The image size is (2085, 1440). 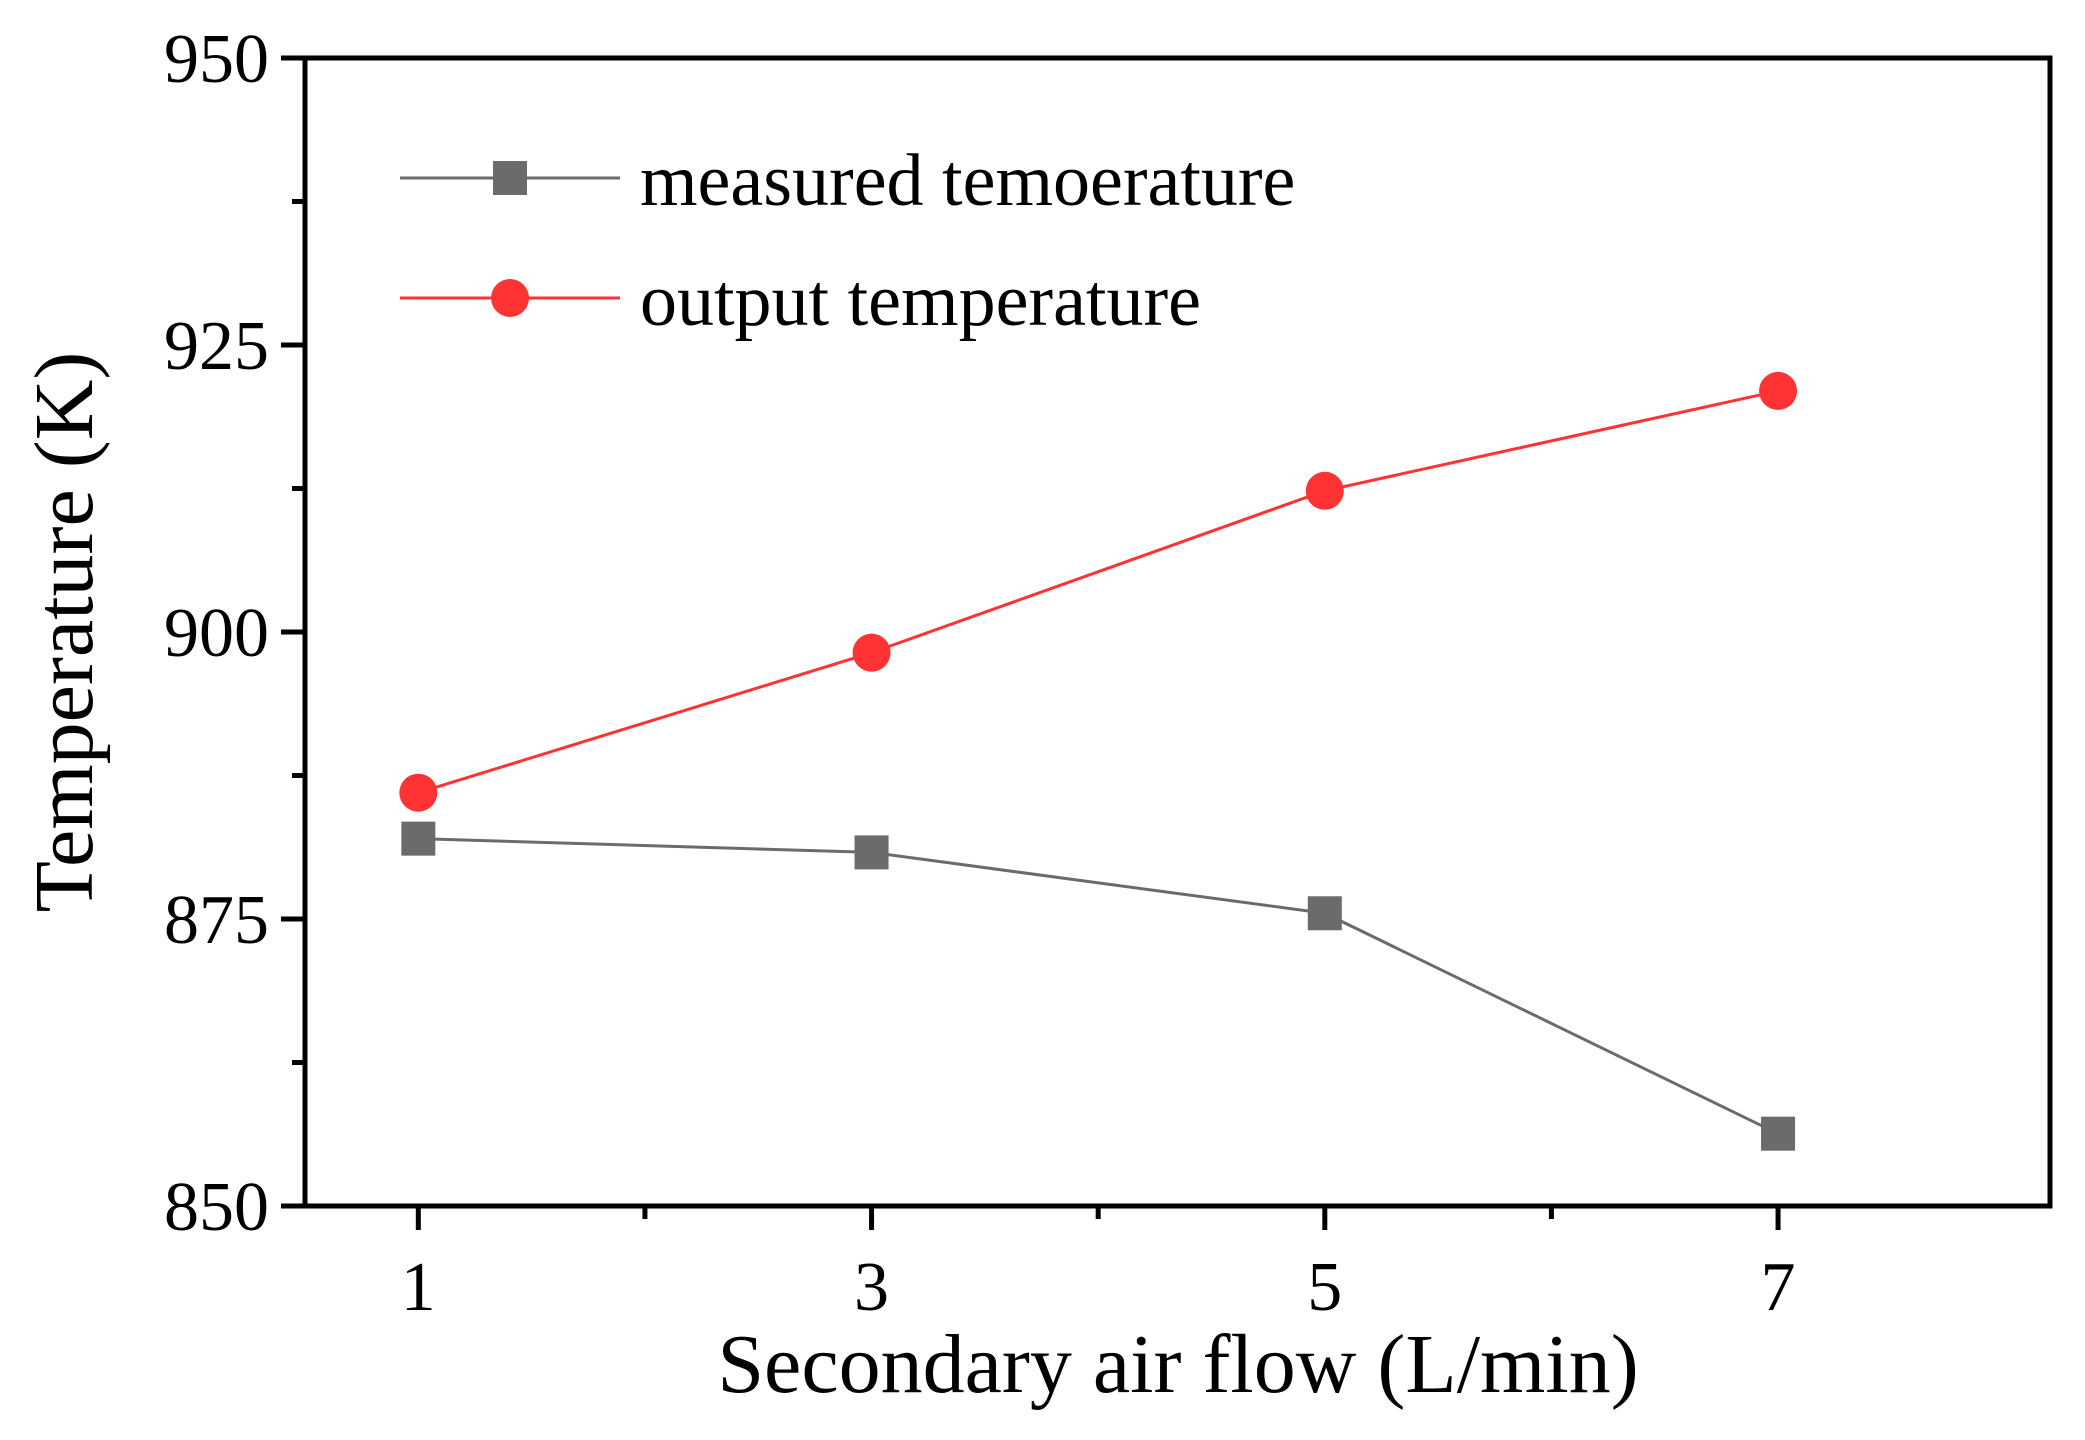 I want to click on y-tick-label: 850, so click(x=216, y=1207).